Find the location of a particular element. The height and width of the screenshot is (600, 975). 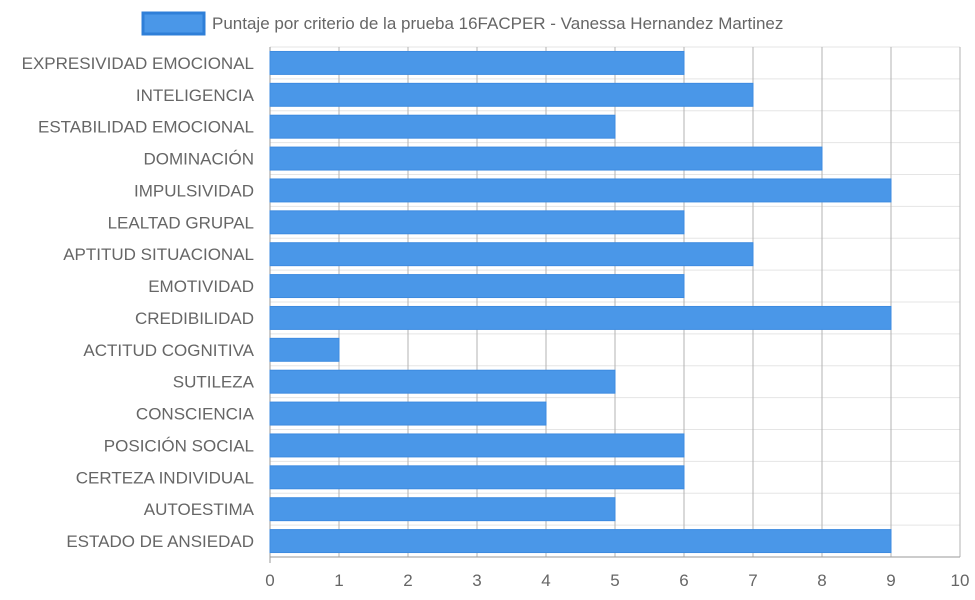

category-label: EXPRESIVIDAD EMOCIONAL is located at coordinates (138, 63).